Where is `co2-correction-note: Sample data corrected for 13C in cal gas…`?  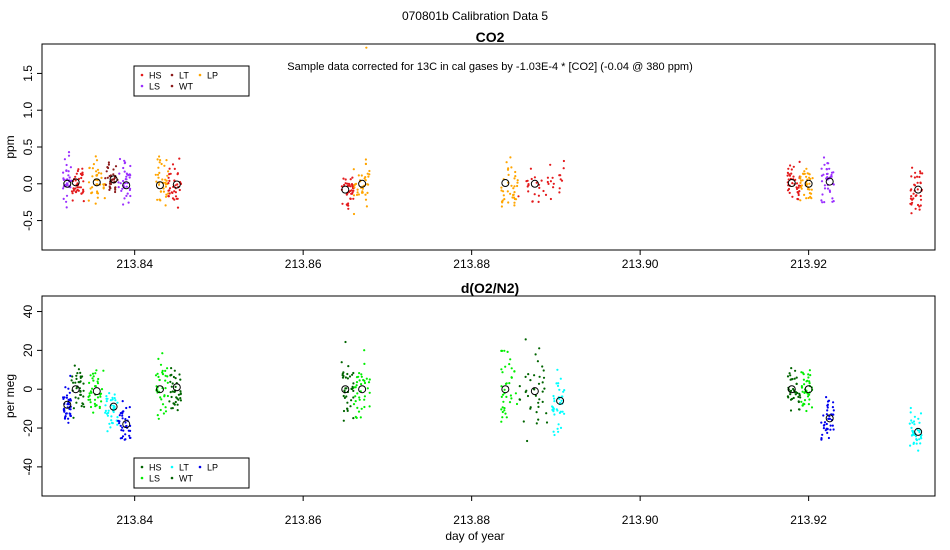 co2-correction-note: Sample data corrected for 13C in cal gas… is located at coordinates (490, 67).